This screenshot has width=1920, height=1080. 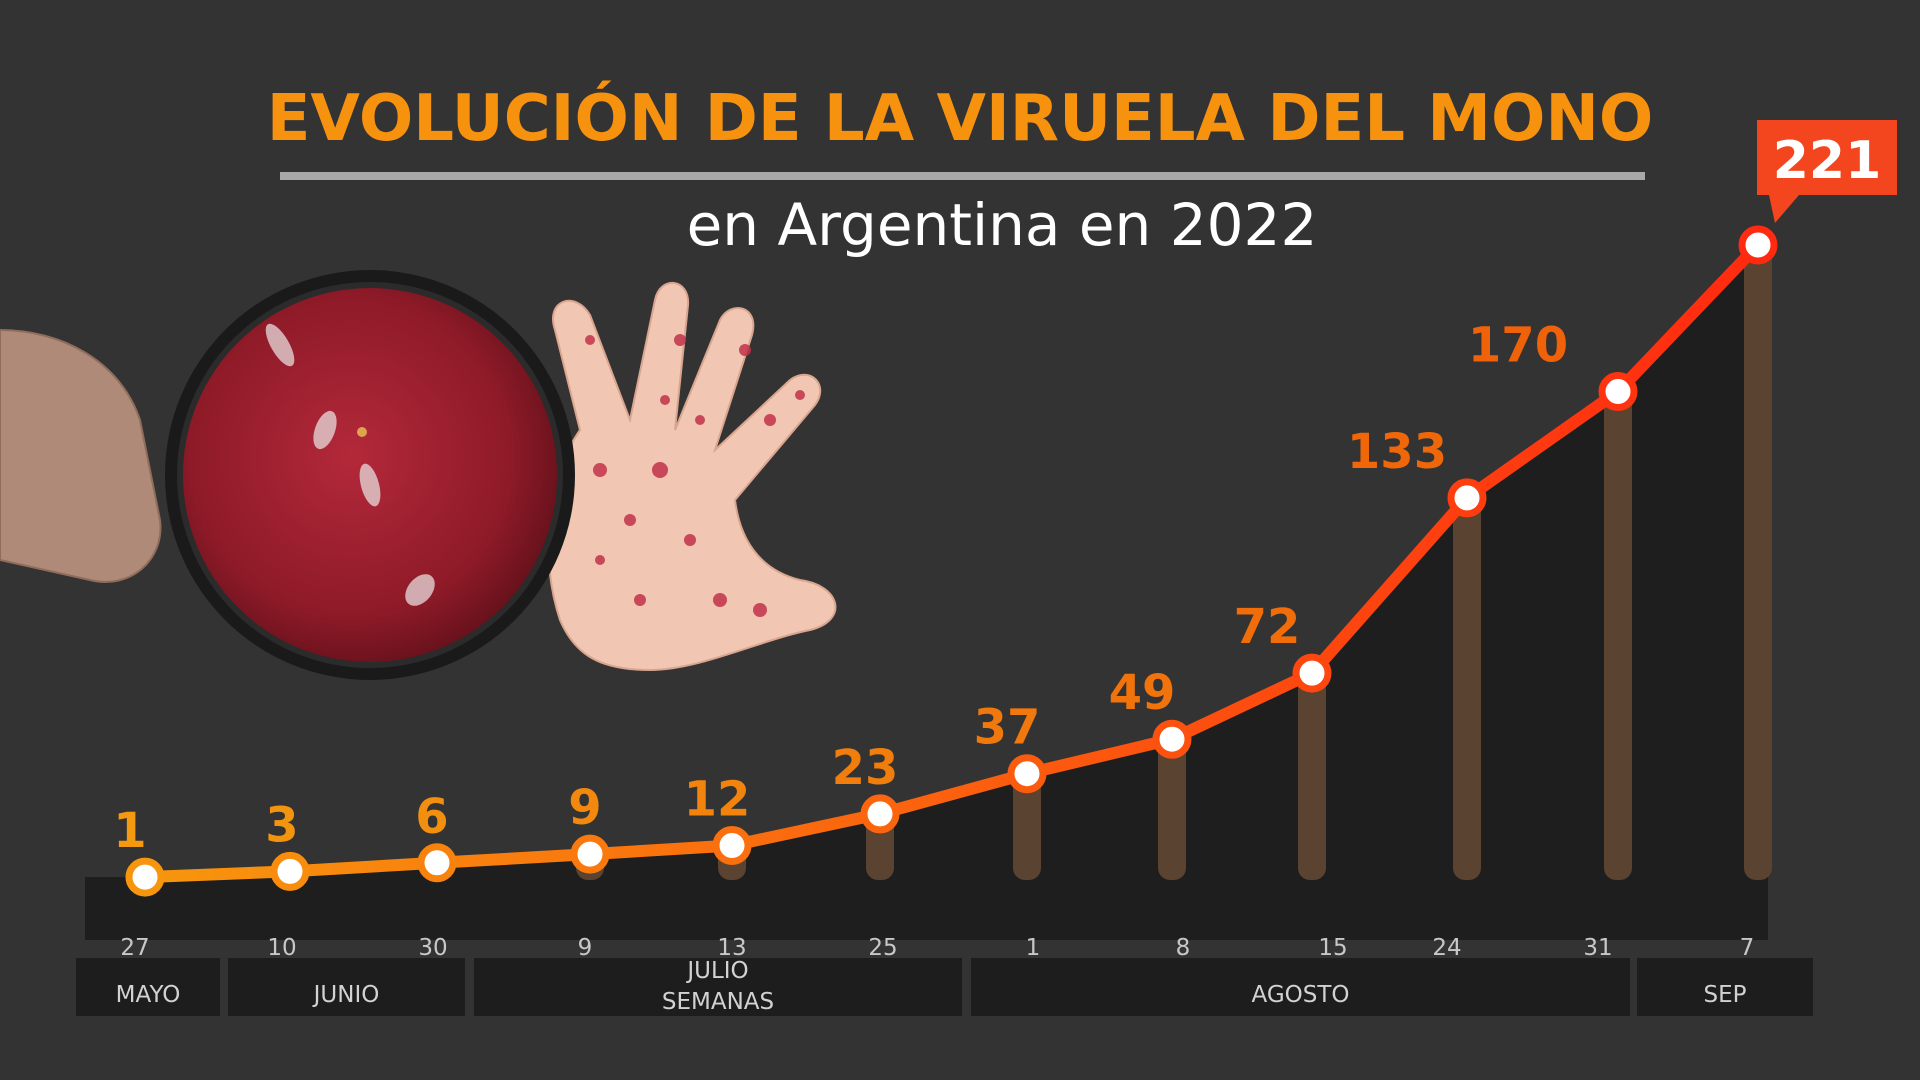 What do you see at coordinates (1827, 161) in the screenshot?
I see `data-label: 221` at bounding box center [1827, 161].